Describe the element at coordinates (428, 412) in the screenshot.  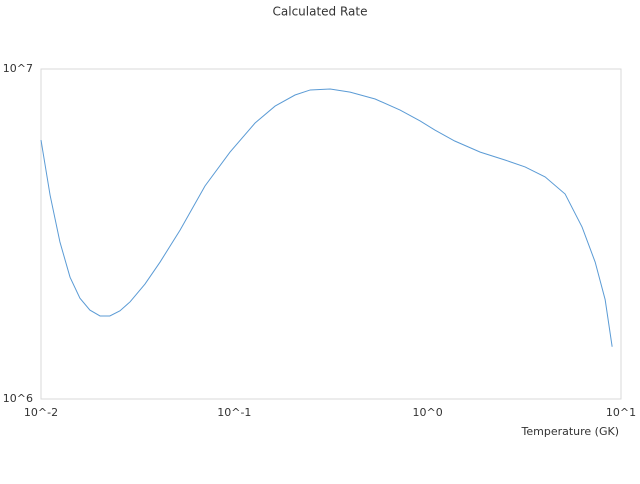
I see `x-tick-label: 10^0` at that location.